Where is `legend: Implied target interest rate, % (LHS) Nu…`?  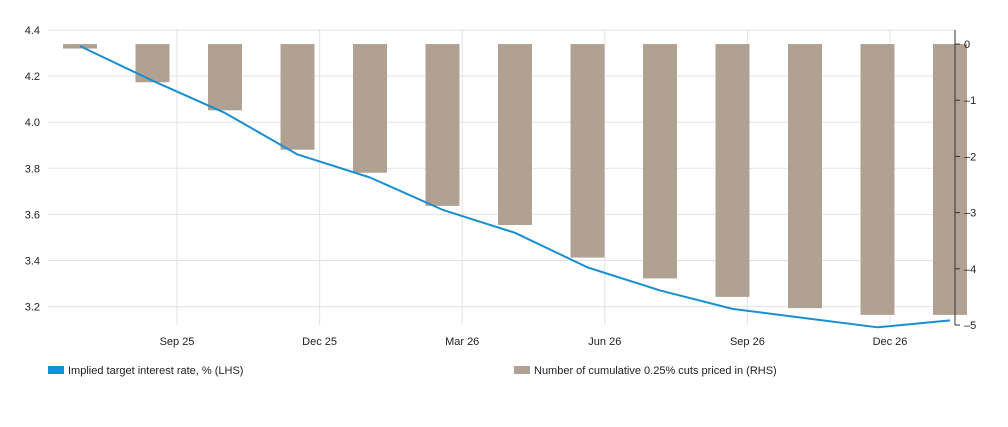
legend: Implied target interest rate, % (LHS) Nu… is located at coordinates (412, 371).